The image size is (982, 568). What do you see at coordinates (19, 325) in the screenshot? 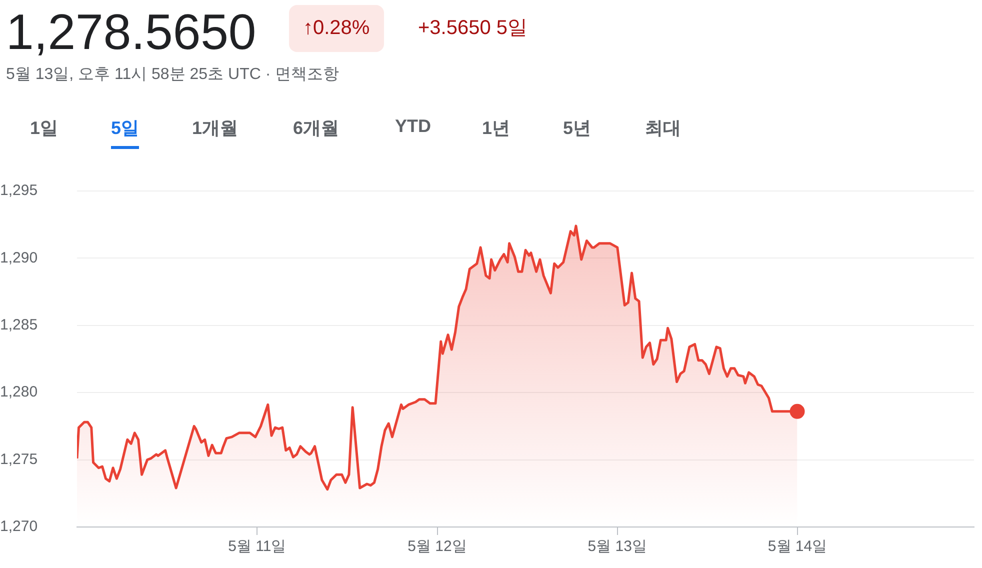
I see `y-tick-label: 1,285` at bounding box center [19, 325].